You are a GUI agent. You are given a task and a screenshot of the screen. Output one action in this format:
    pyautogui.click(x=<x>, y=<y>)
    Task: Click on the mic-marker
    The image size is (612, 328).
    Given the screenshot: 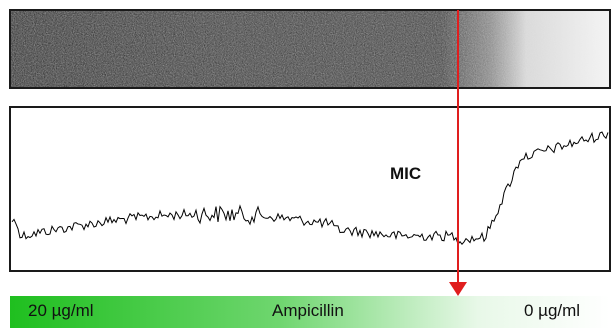 What is the action you would take?
    pyautogui.click(x=458, y=153)
    